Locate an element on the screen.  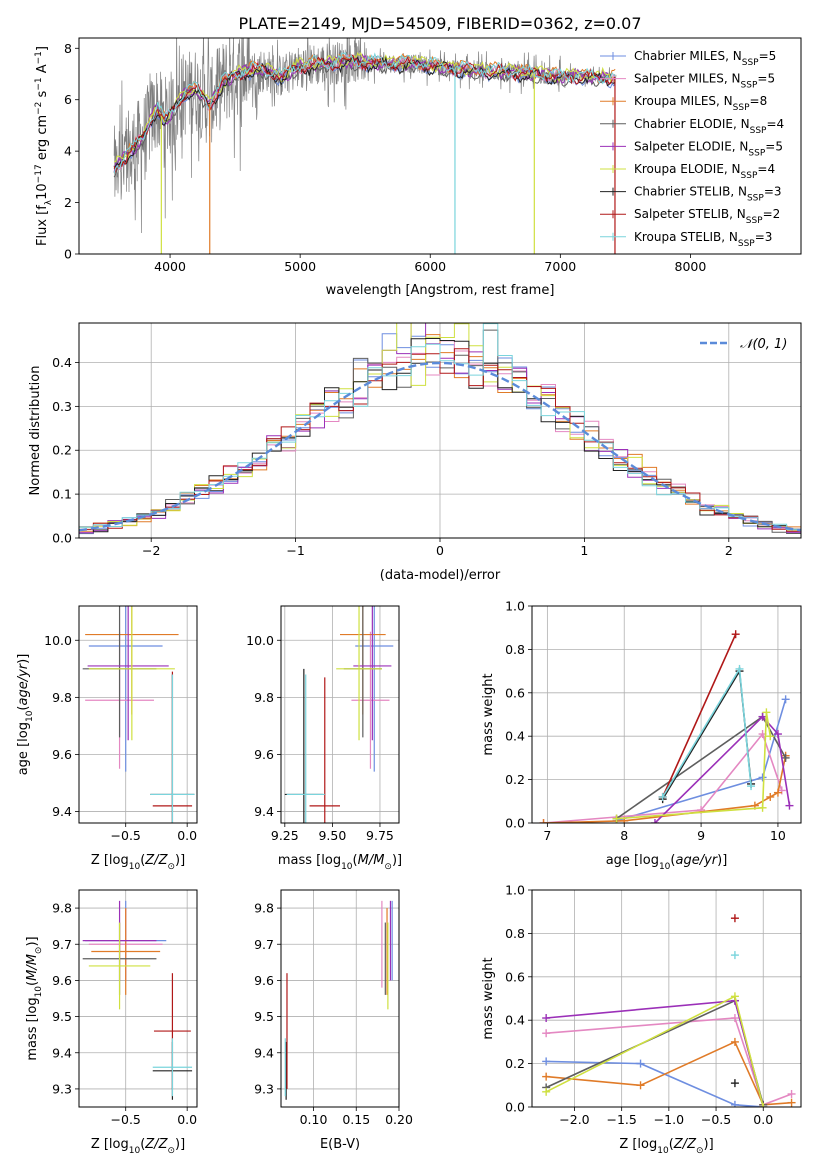
model-spectrum-chabrier-miles is located at coordinates (364, 113).